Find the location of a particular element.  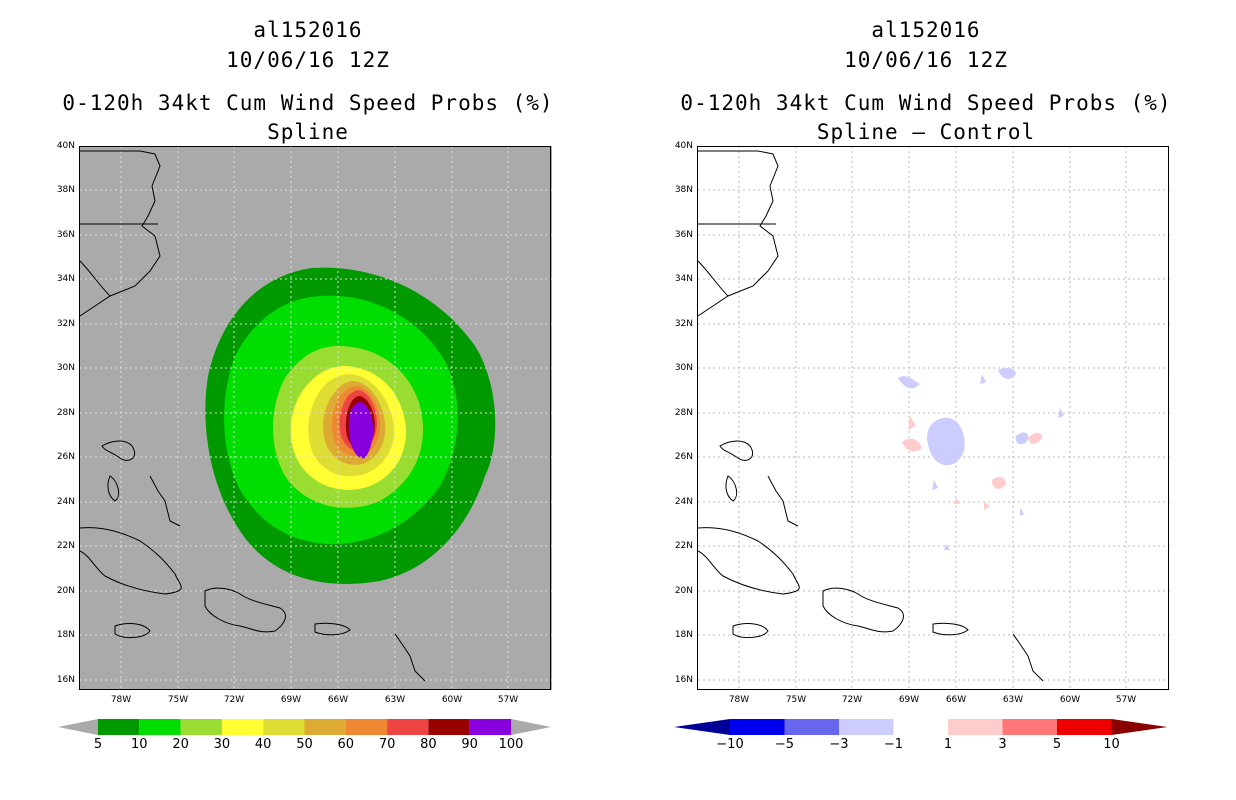

colorbar-label: 3 is located at coordinates (1002, 744).